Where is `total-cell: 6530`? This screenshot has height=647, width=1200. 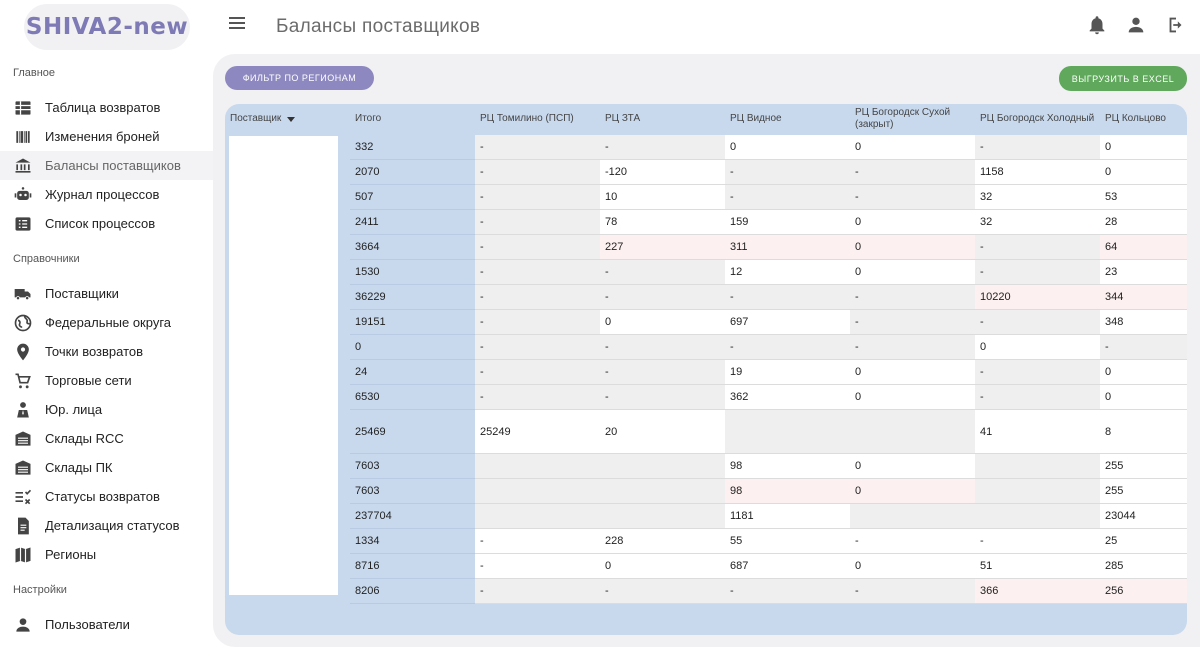 total-cell: 6530 is located at coordinates (412, 397).